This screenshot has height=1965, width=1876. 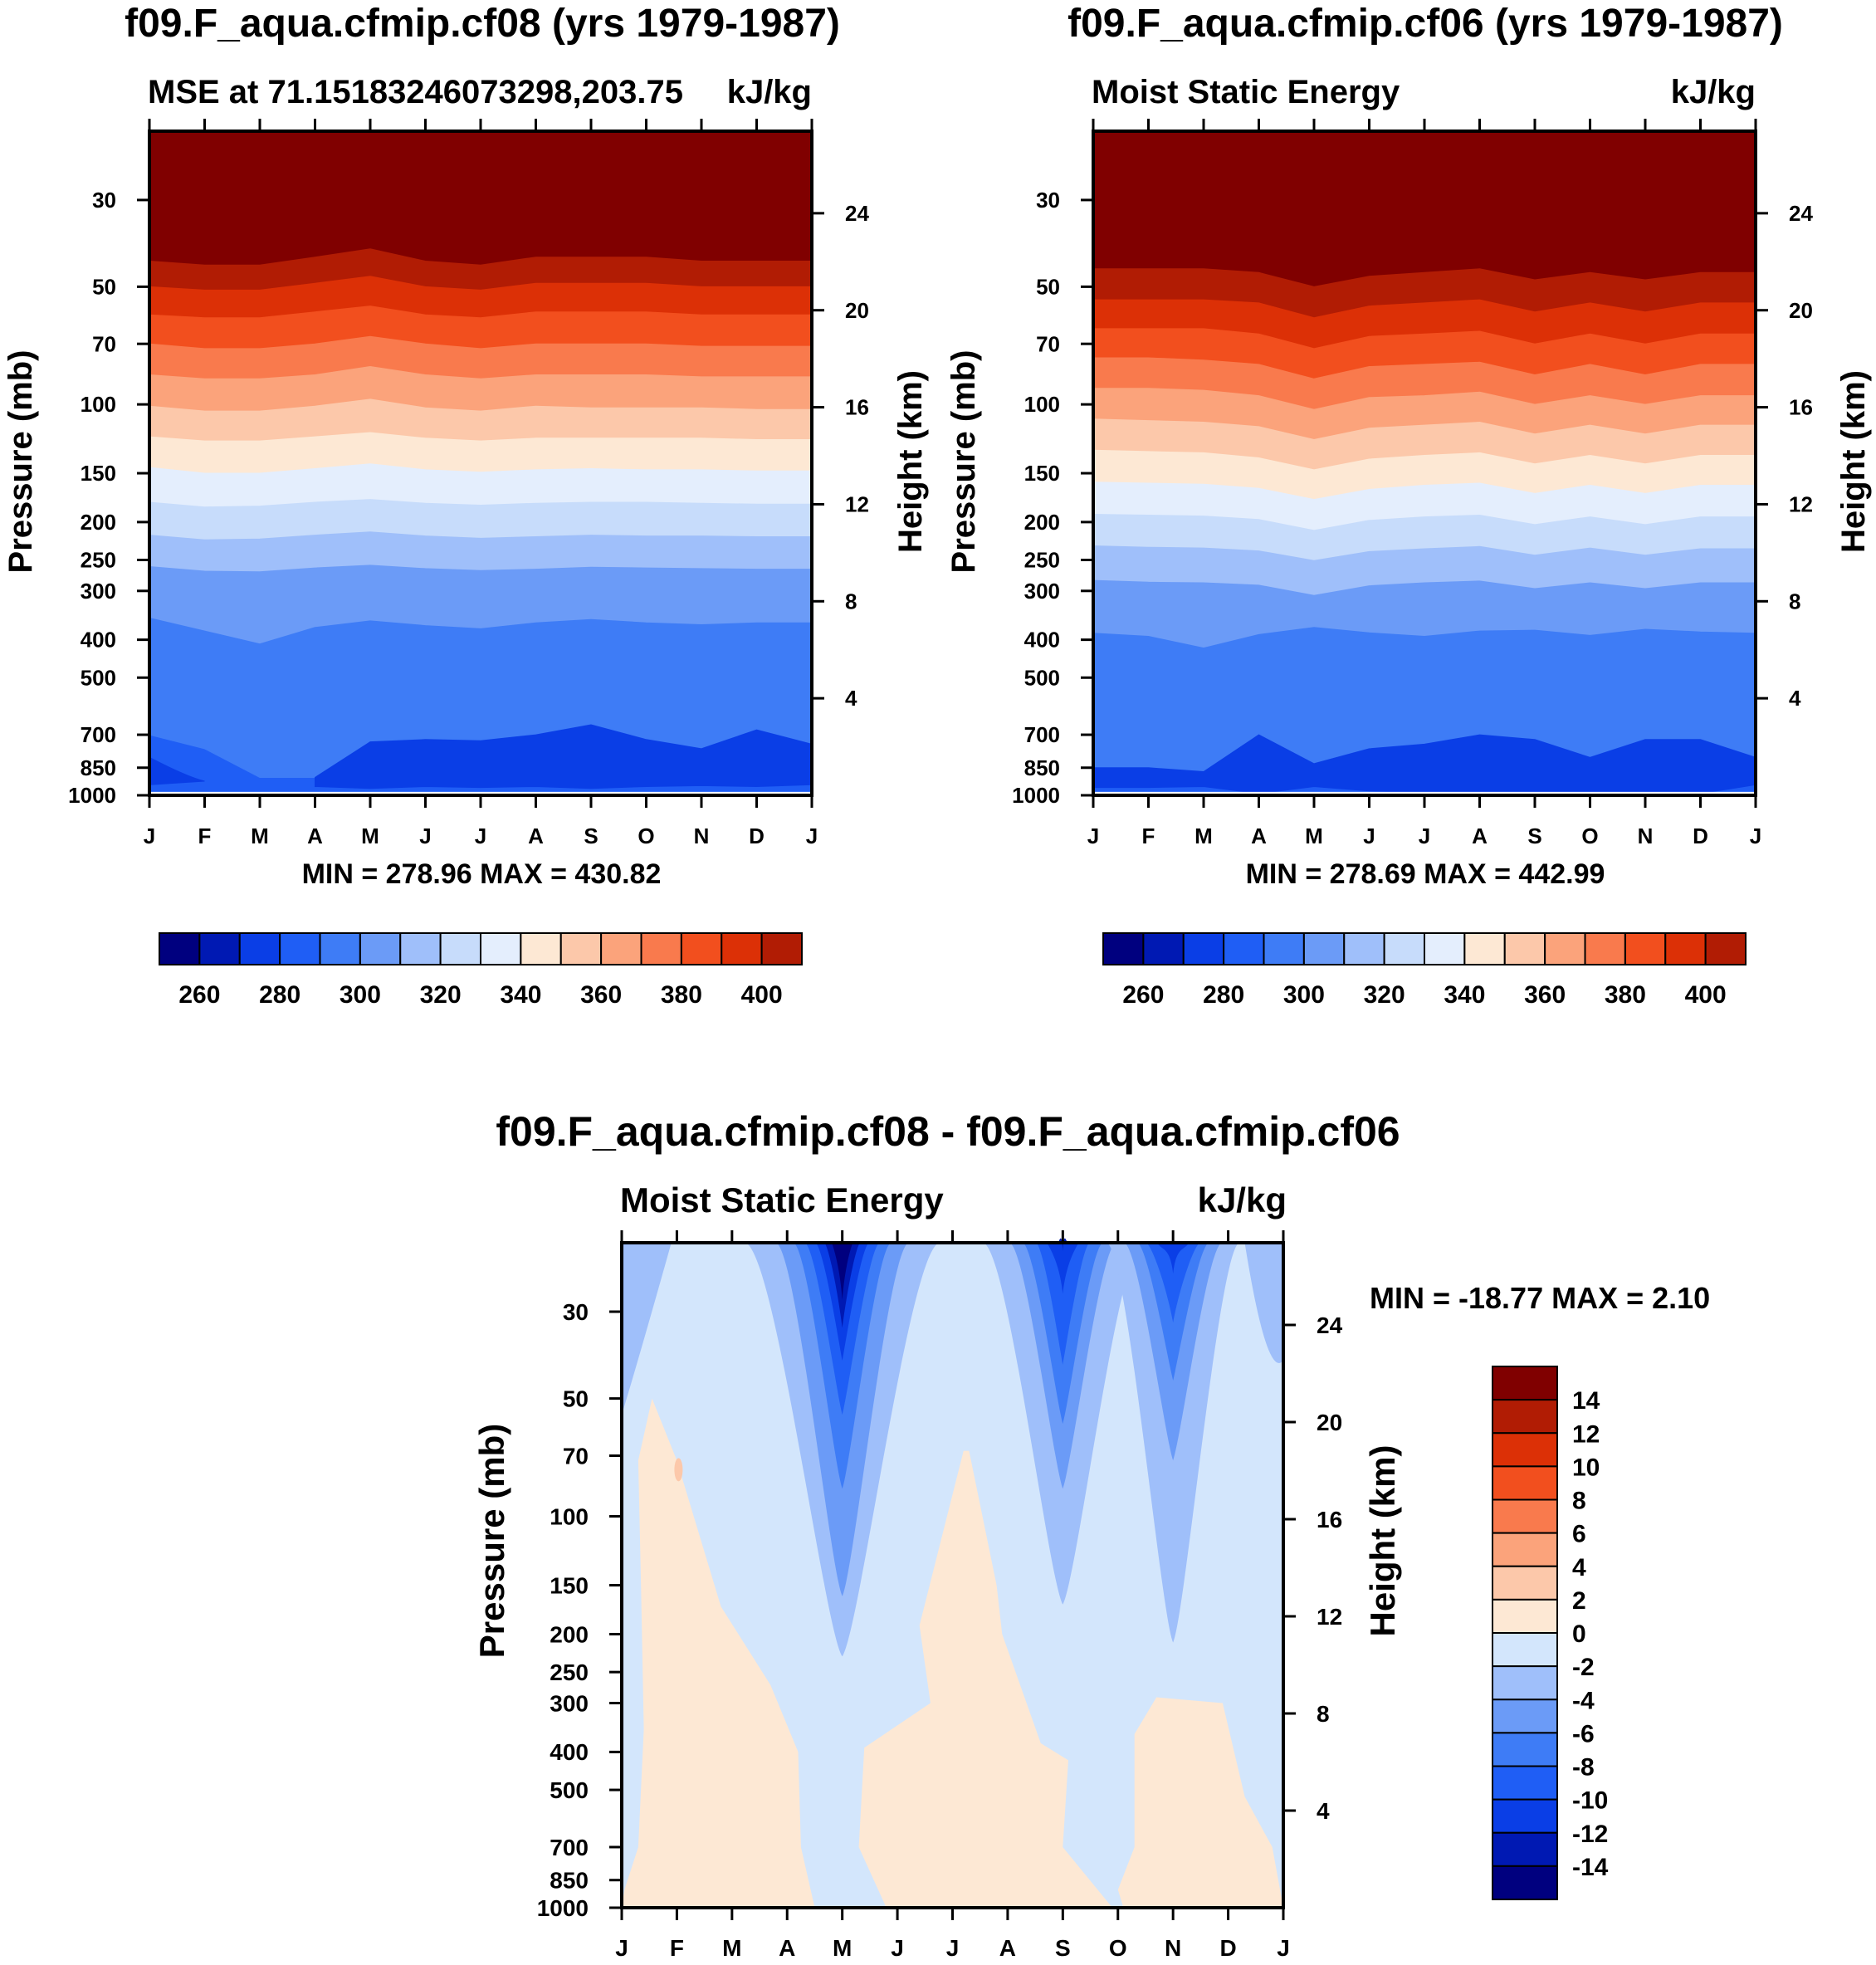 What do you see at coordinates (1579, 1501) in the screenshot?
I see `colorbar-label: 8` at bounding box center [1579, 1501].